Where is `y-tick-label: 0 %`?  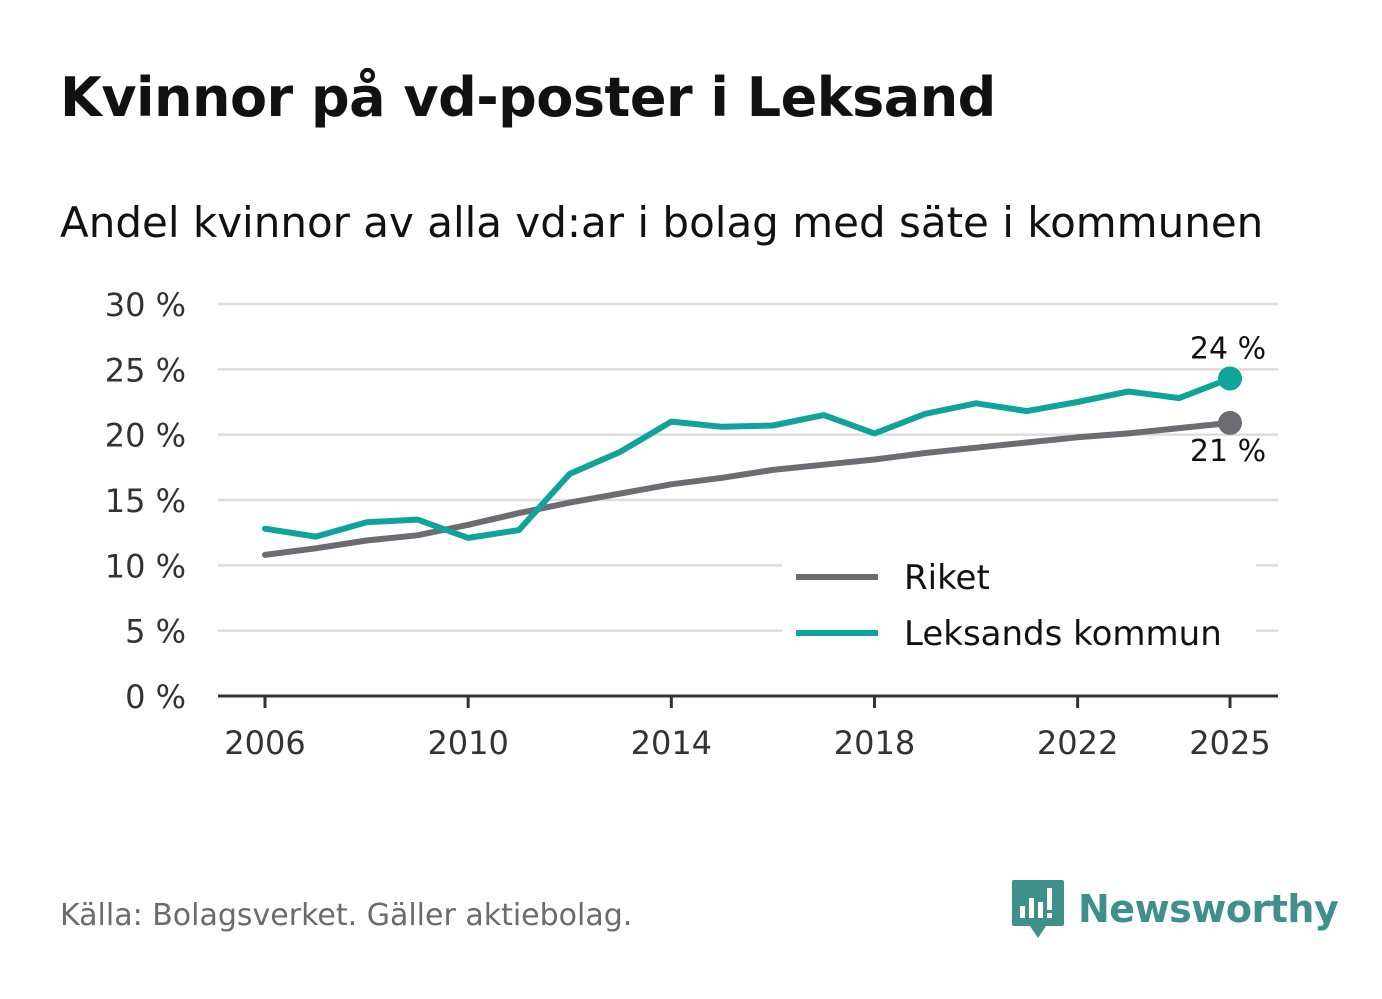 y-tick-label: 0 % is located at coordinates (155, 697).